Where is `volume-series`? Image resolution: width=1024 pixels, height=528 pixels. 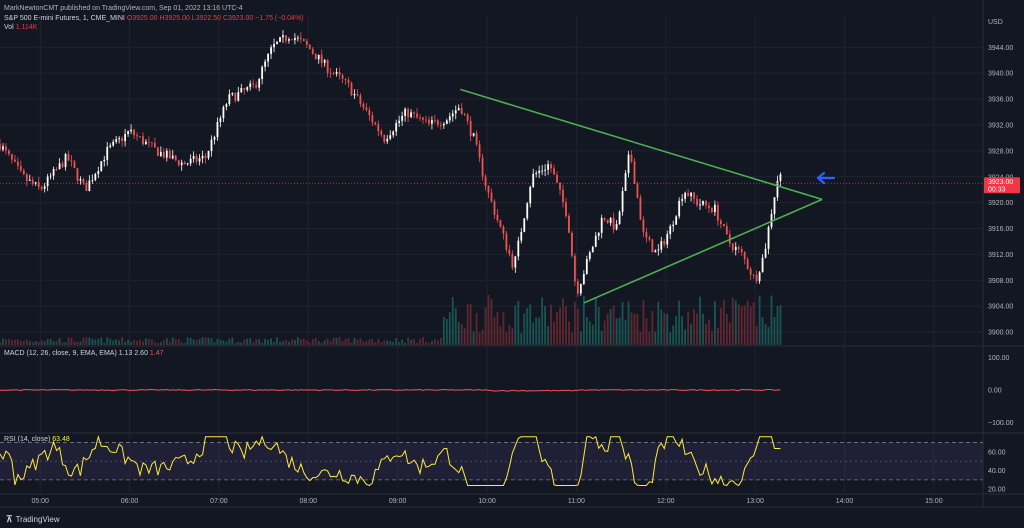 volume-series is located at coordinates (391, 320).